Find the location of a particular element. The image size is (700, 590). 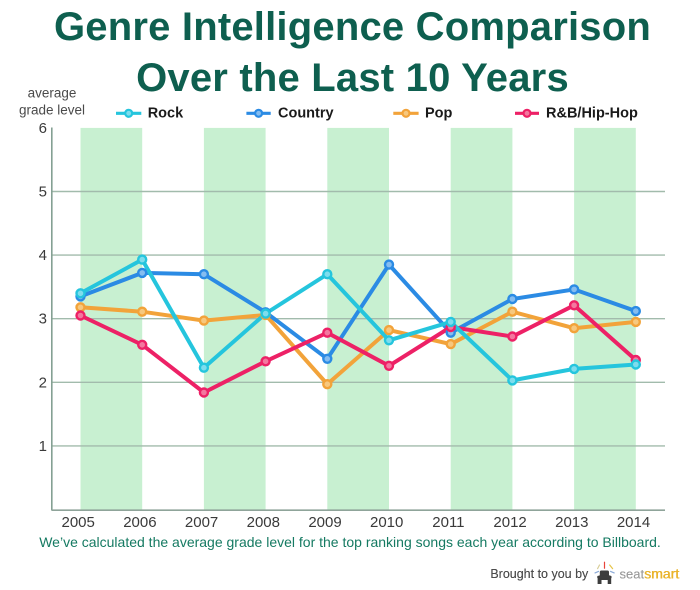

svg-text: 2014 is located at coordinates (633, 522).